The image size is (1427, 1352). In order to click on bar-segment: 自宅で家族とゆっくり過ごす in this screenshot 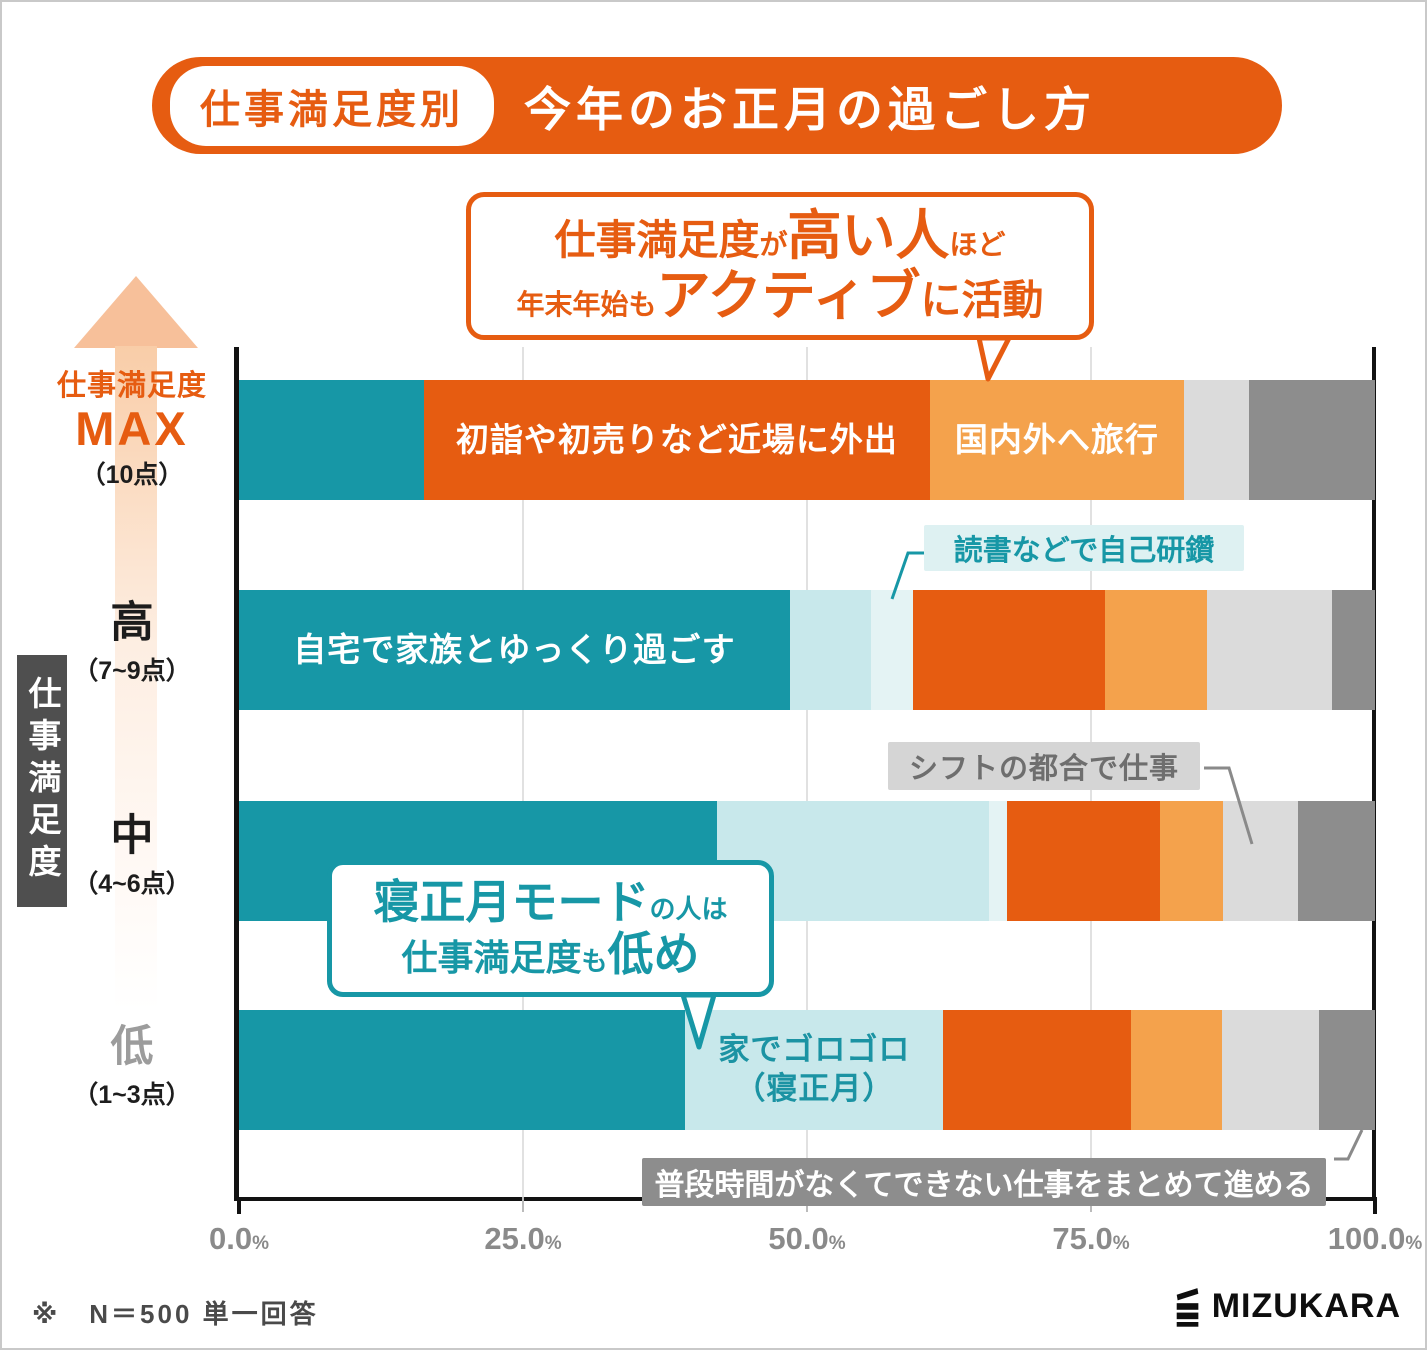, I will do `click(514, 650)`.